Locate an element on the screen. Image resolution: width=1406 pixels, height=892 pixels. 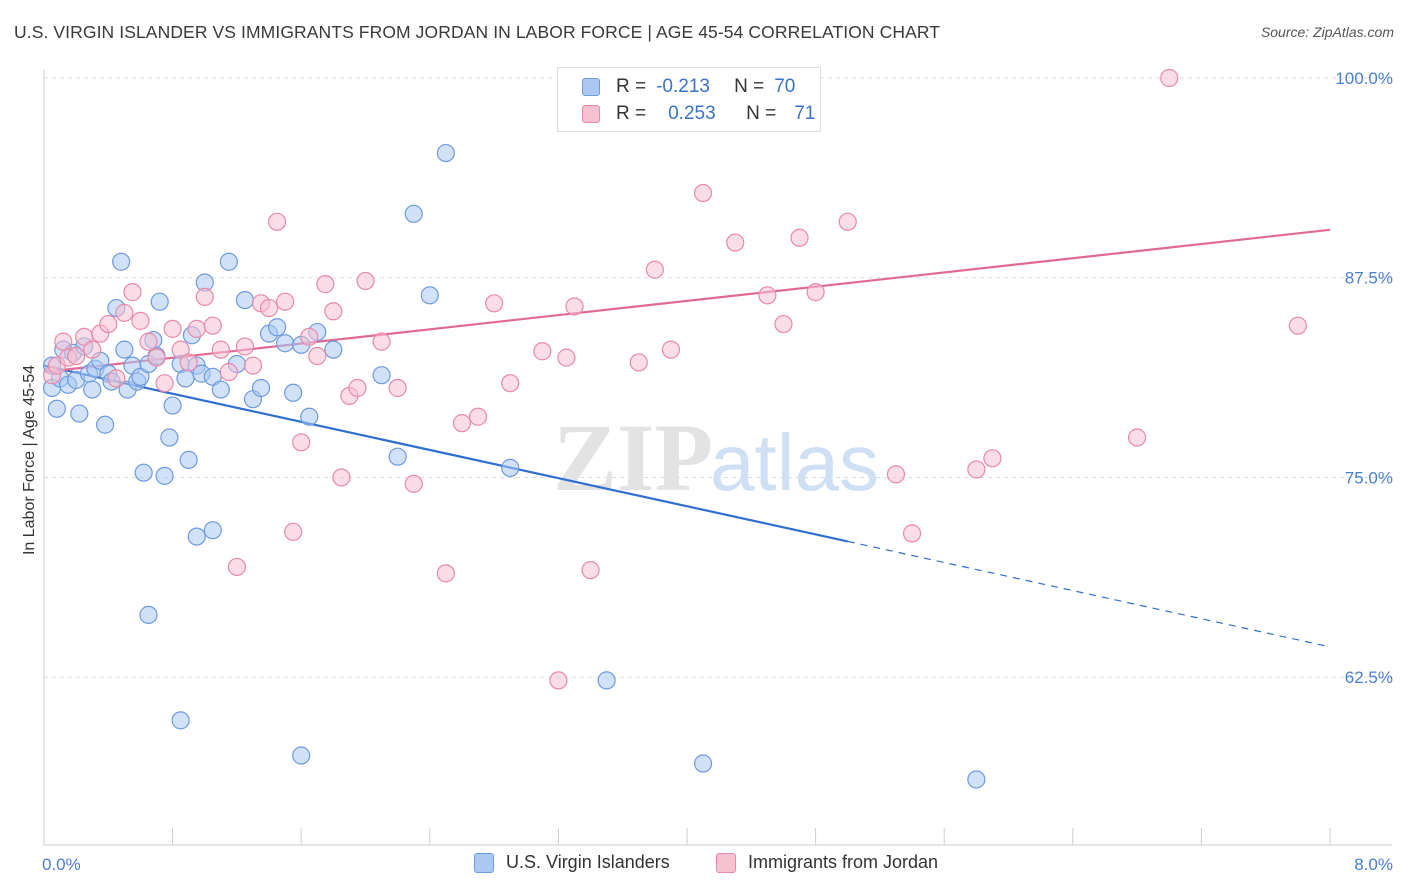
stats-legend: R = -0.213 N = 70 R = 0.253 N = 71 is located at coordinates (689, 99).